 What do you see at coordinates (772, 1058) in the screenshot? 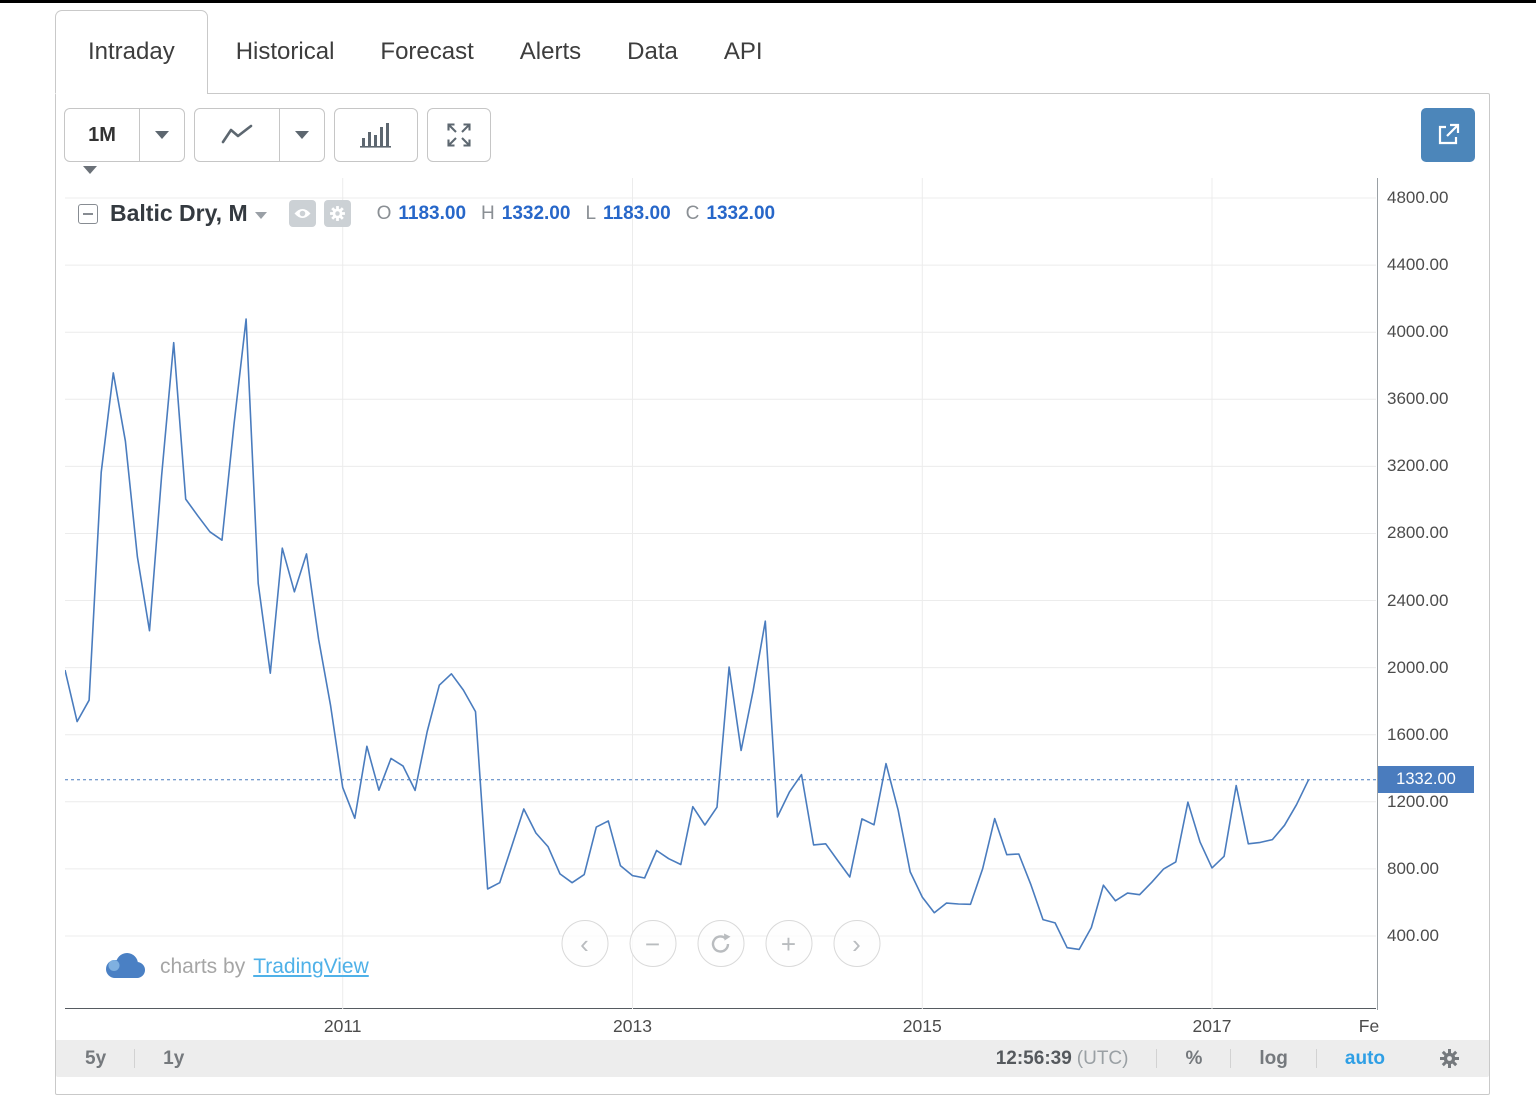
I see `bottom-toolbar: 5y 1y 12:56:39 (UTC) % log auto` at bounding box center [772, 1058].